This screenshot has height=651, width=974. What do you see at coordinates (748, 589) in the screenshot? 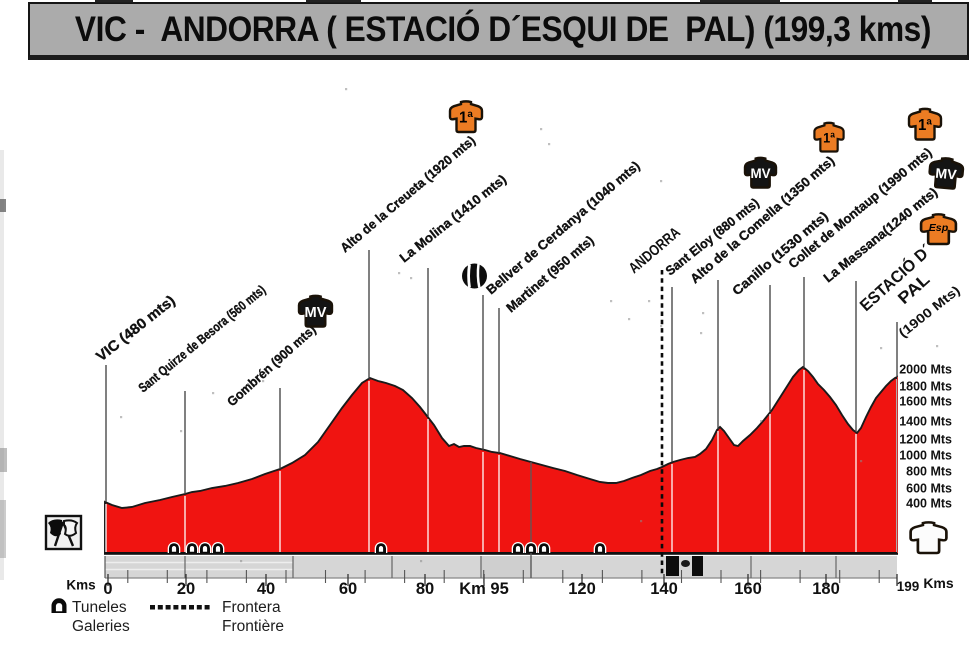
I see `svg-text: 160` at bounding box center [748, 589].